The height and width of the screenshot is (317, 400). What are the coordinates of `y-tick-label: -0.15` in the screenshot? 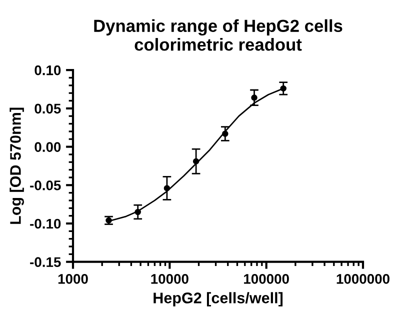 It's located at (45, 262).